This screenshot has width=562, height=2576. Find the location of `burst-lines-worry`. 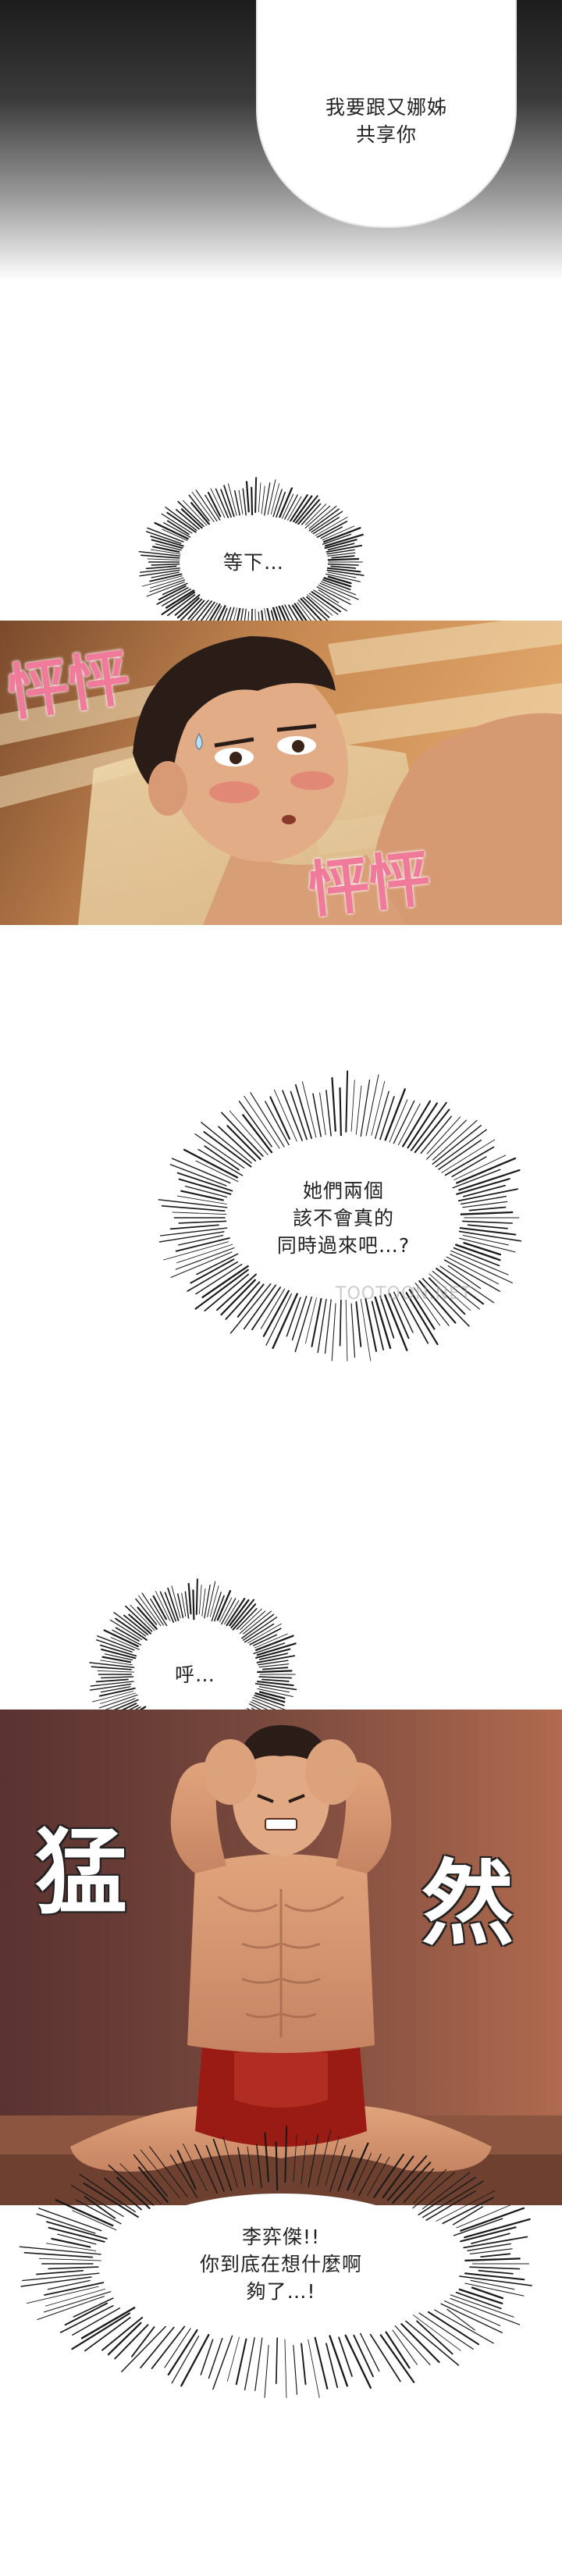

burst-lines-worry is located at coordinates (340, 1215).